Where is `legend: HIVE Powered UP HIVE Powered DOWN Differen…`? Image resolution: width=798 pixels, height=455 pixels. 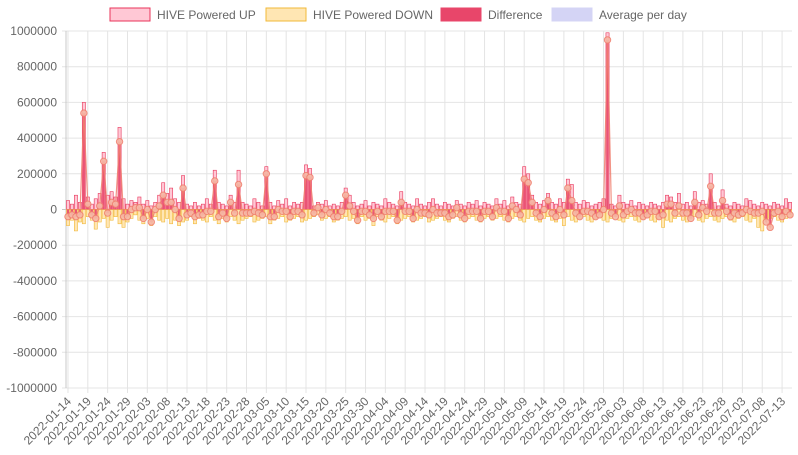
legend: HIVE Powered UP HIVE Powered DOWN Differen… is located at coordinates (398, 14).